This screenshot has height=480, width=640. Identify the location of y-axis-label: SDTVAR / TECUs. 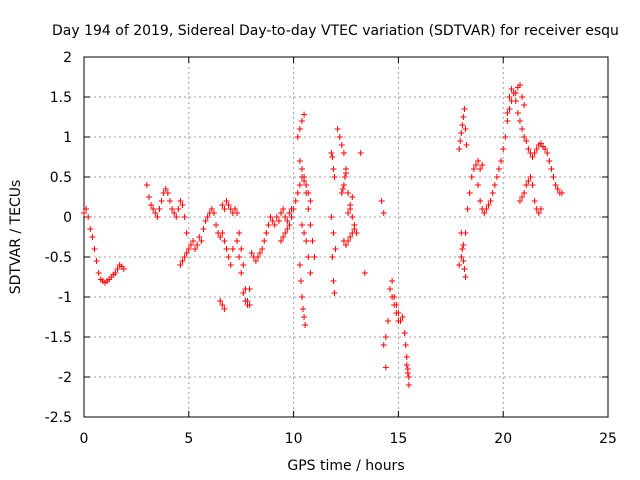
(16, 237).